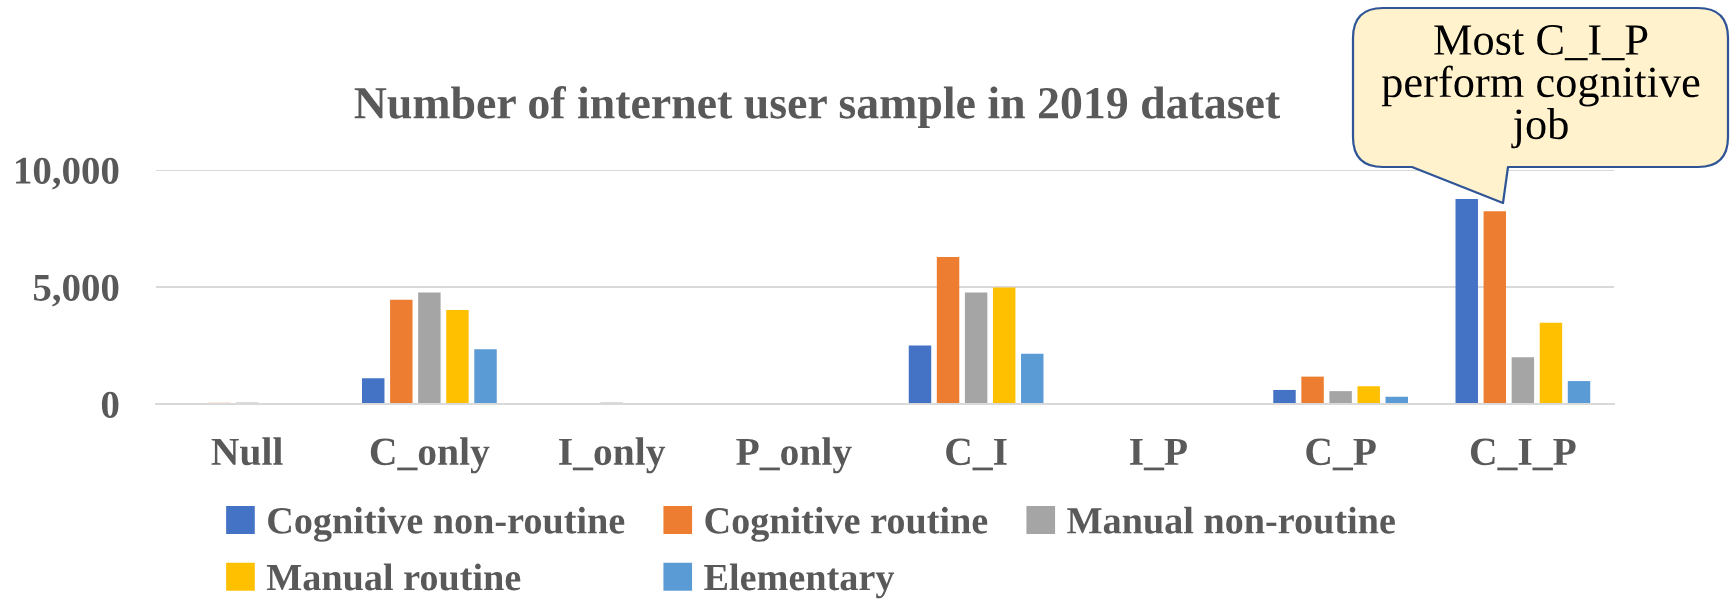 The height and width of the screenshot is (600, 1732). Describe the element at coordinates (817, 107) in the screenshot. I see `chart-title: Number of internet user sample in 2019 dataset` at that location.